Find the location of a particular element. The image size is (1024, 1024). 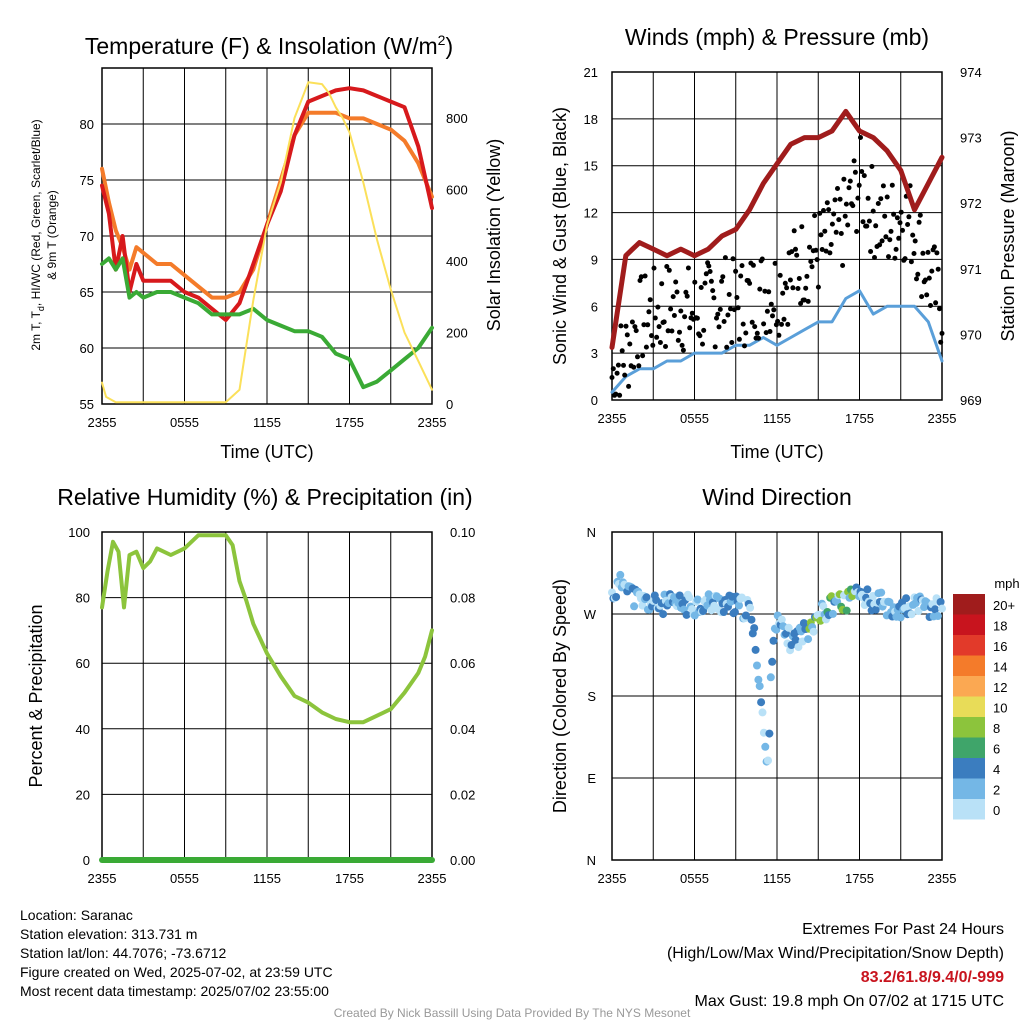

extremes-heading: Extremes For Past 24 Hours is located at coordinates (903, 929).